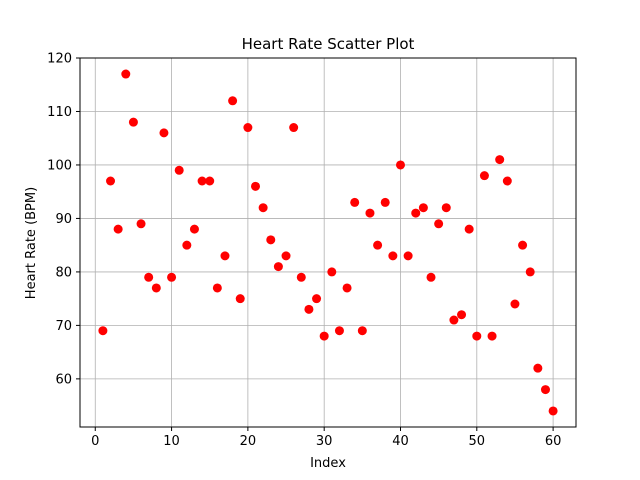 This screenshot has width=640, height=480. I want to click on x-tick-label: 30, so click(324, 441).